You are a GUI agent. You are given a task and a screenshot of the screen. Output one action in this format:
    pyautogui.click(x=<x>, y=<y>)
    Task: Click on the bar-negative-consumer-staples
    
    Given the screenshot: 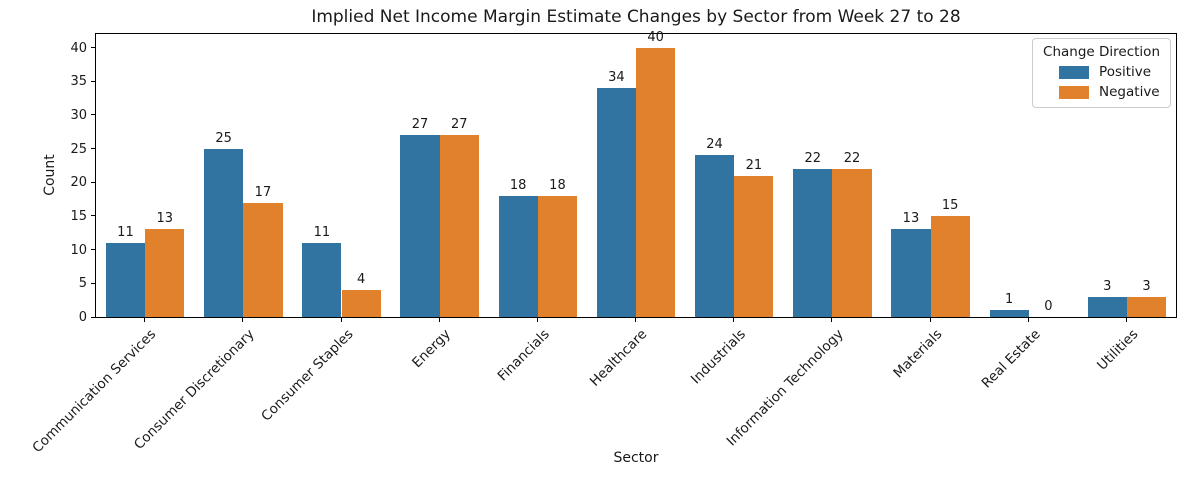 What is the action you would take?
    pyautogui.click(x=361, y=303)
    